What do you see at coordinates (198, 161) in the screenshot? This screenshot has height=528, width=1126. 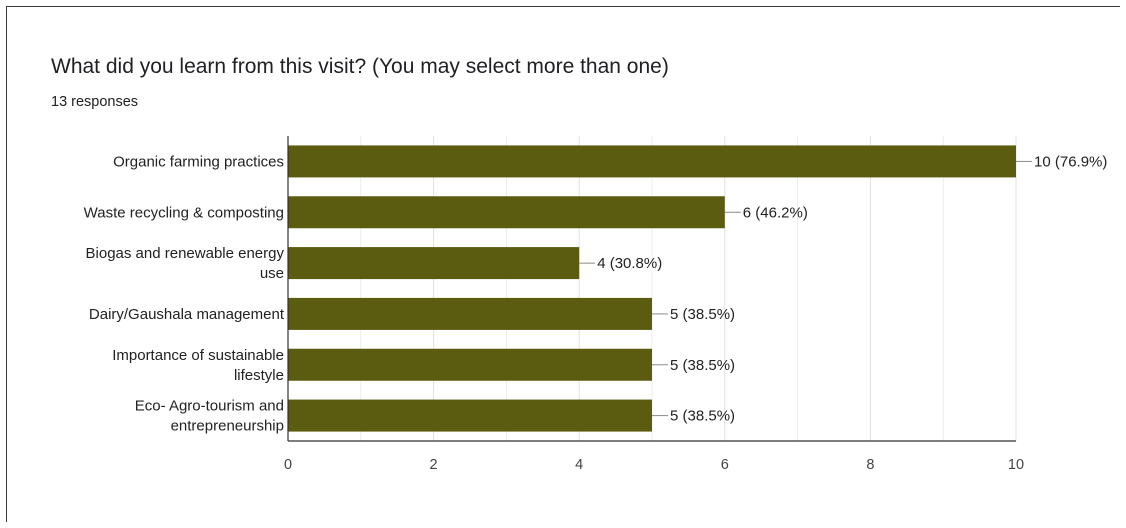 I see `category-label-0: Organic farming practices` at bounding box center [198, 161].